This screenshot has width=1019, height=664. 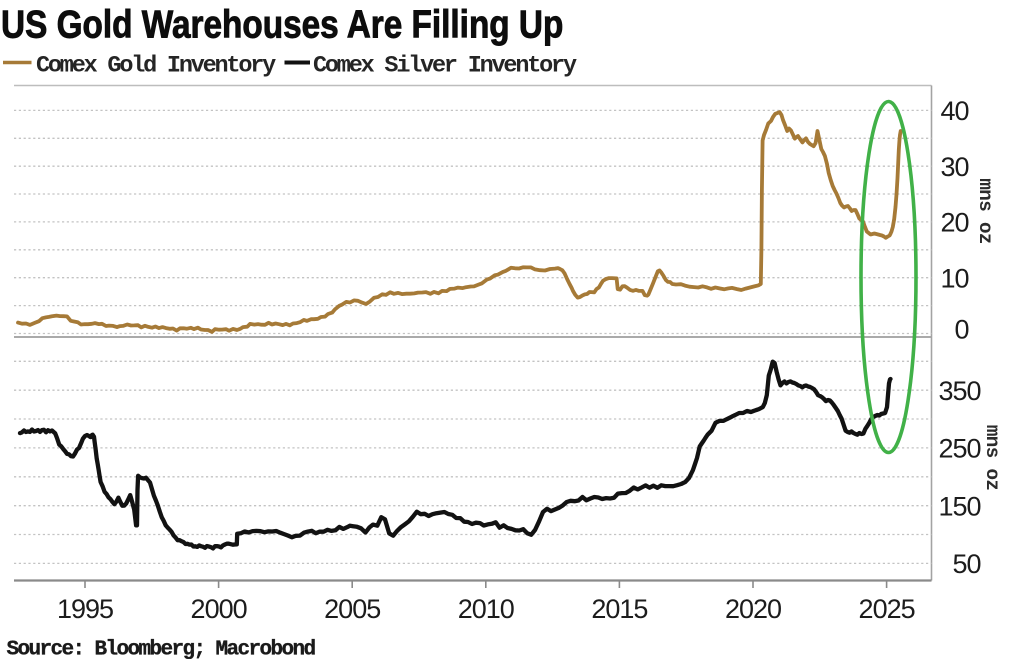 What do you see at coordinates (959, 449) in the screenshot?
I see `svg-text: 250` at bounding box center [959, 449].